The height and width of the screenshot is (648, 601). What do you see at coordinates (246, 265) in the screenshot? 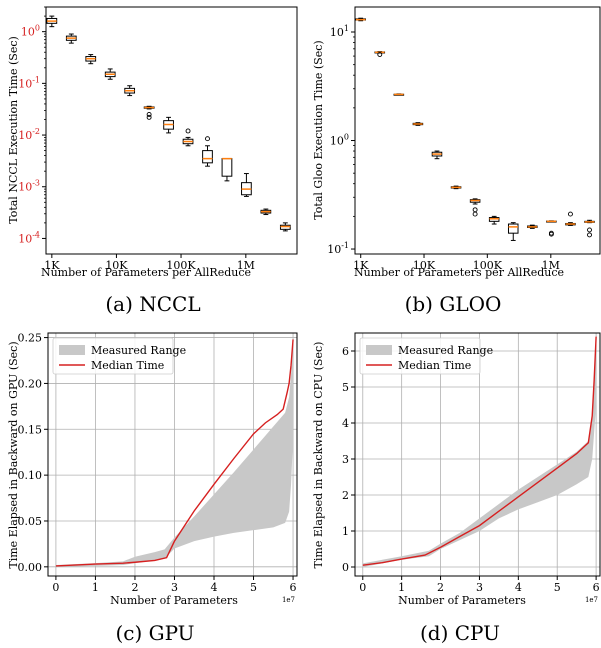
I see `x-tick-label: 1M` at bounding box center [246, 265].